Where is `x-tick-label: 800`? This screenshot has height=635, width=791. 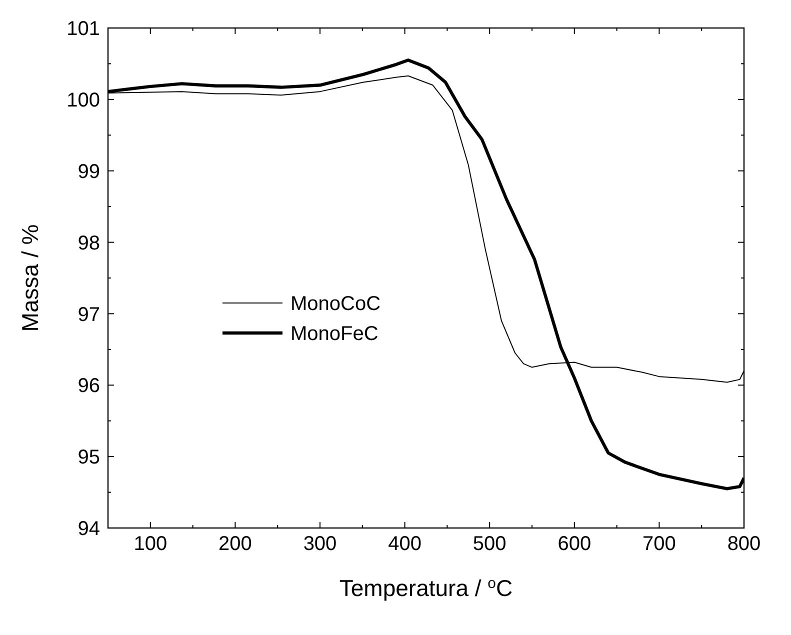
x-tick-label: 800 is located at coordinates (744, 544).